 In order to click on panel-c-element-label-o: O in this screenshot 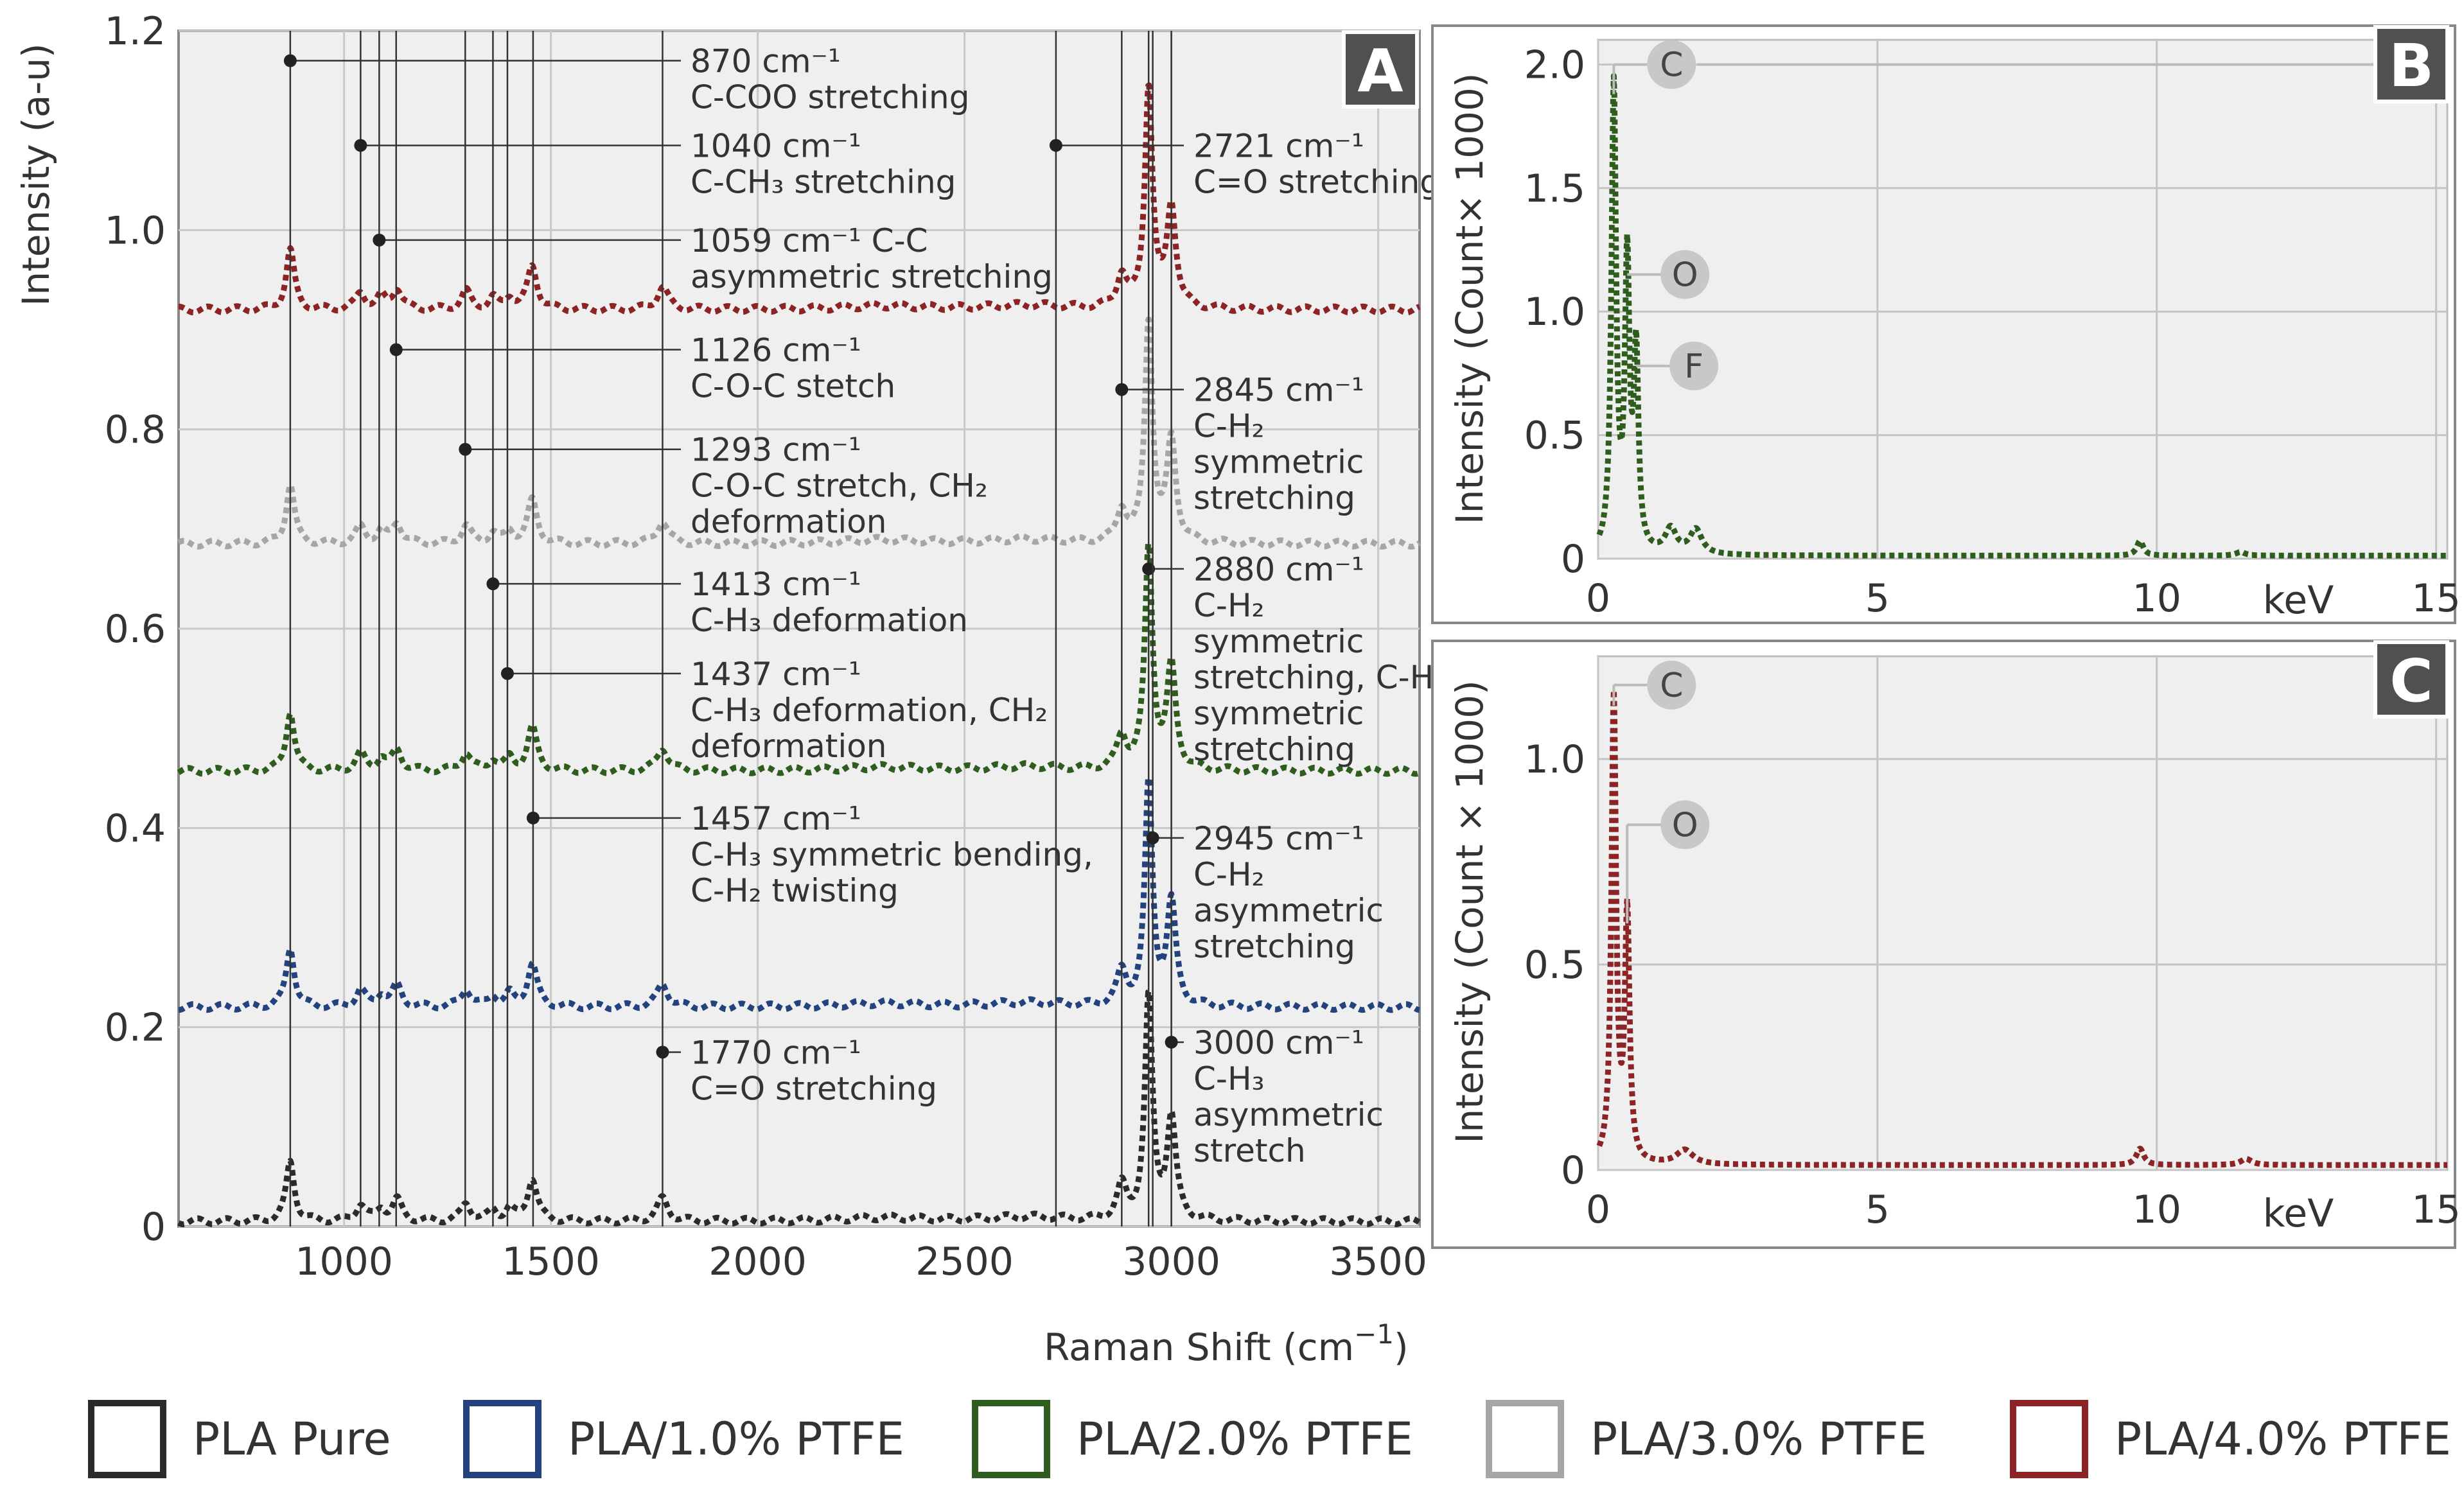, I will do `click(1685, 825)`.